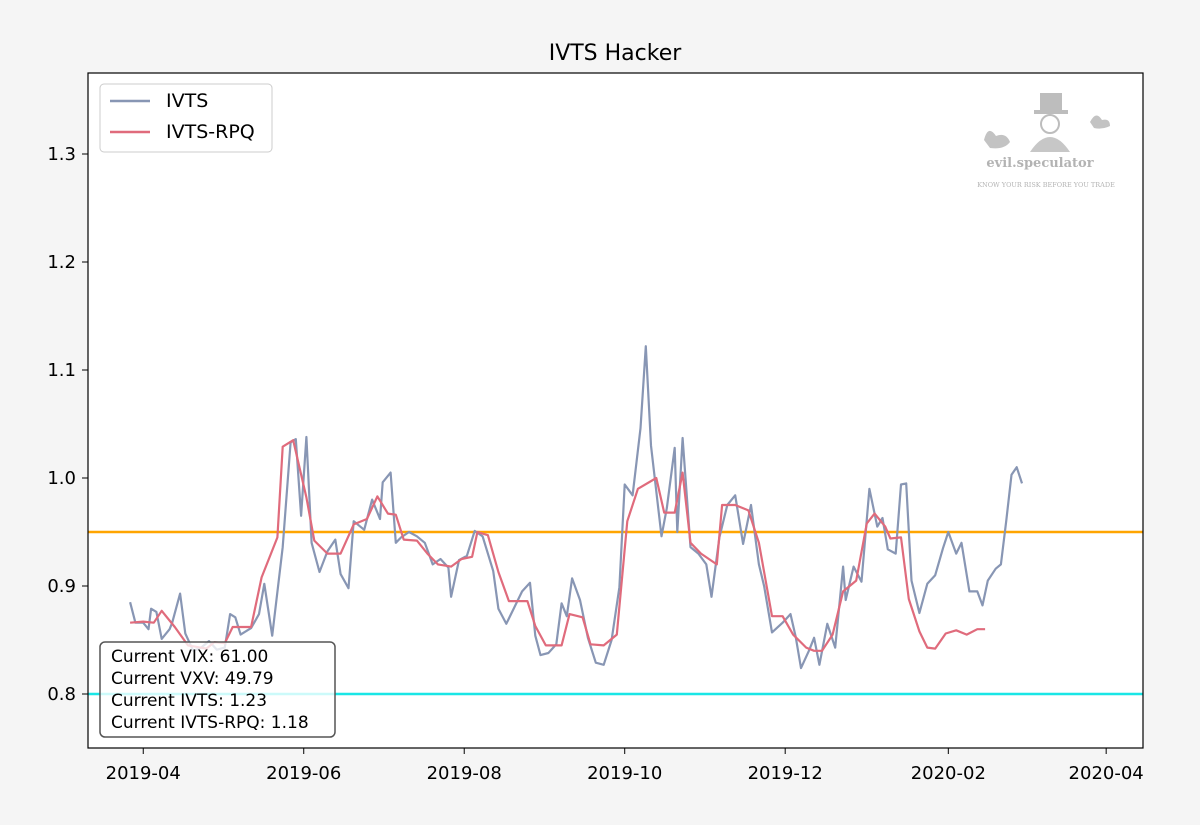  I want to click on x-tick-label: 2020-02, so click(948, 773).